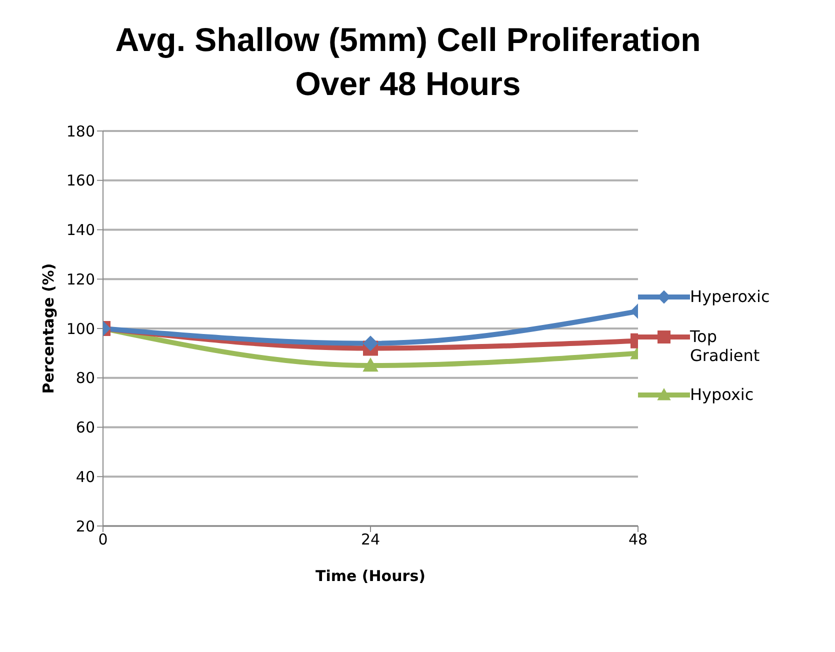 The height and width of the screenshot is (652, 835). What do you see at coordinates (80, 329) in the screenshot?
I see `y-tick-label: 100` at bounding box center [80, 329].